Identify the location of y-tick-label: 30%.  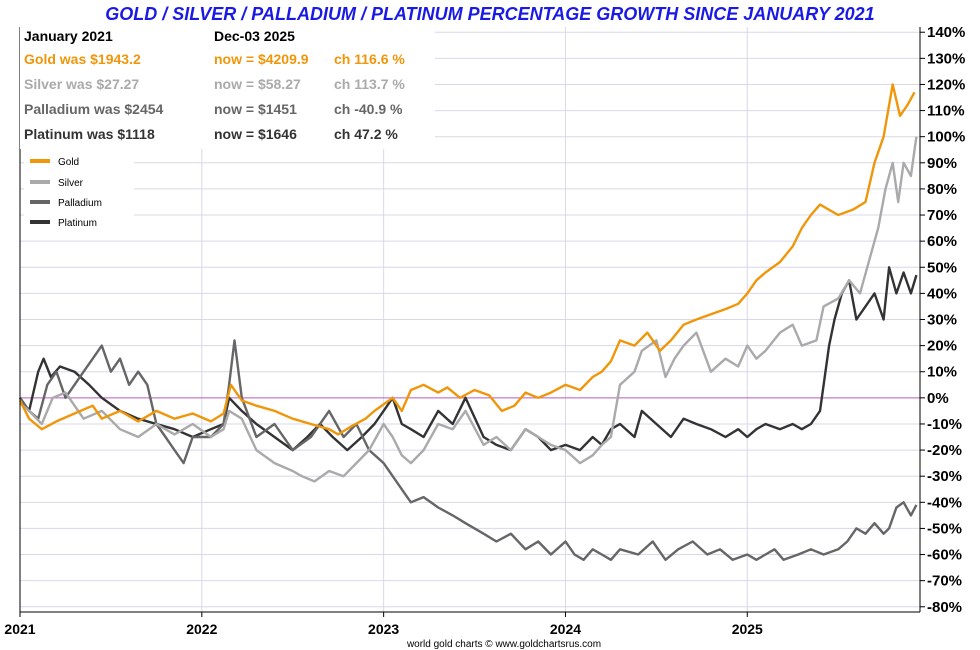
(942, 320).